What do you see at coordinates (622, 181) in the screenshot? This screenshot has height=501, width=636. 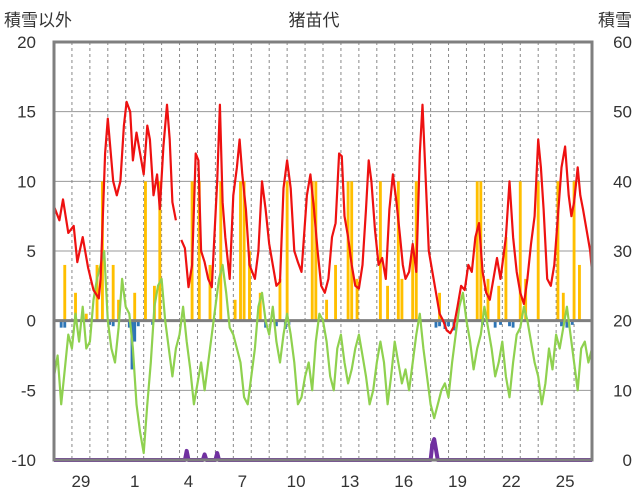 I see `right-tick-label: 40` at bounding box center [622, 181].